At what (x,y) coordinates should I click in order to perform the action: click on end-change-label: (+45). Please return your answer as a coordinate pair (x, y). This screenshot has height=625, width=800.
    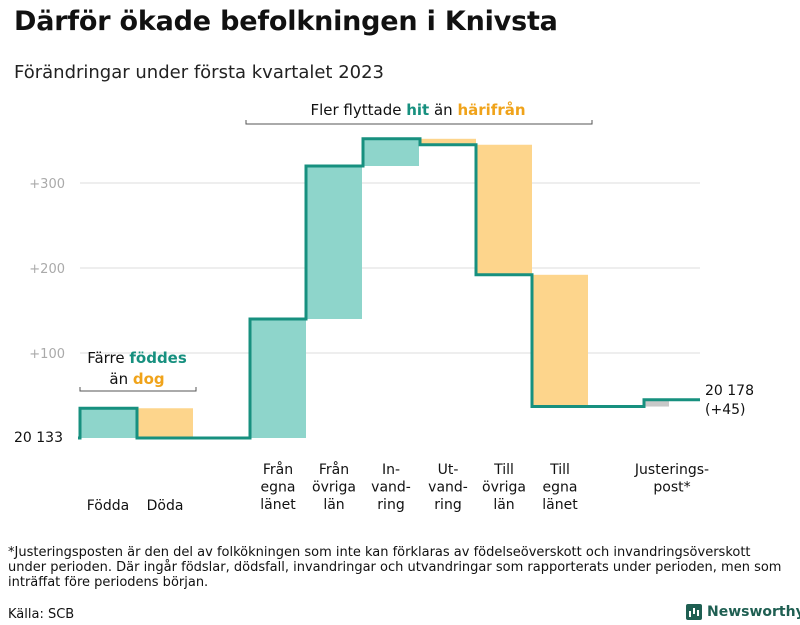
    Looking at the image, I should click on (725, 410).